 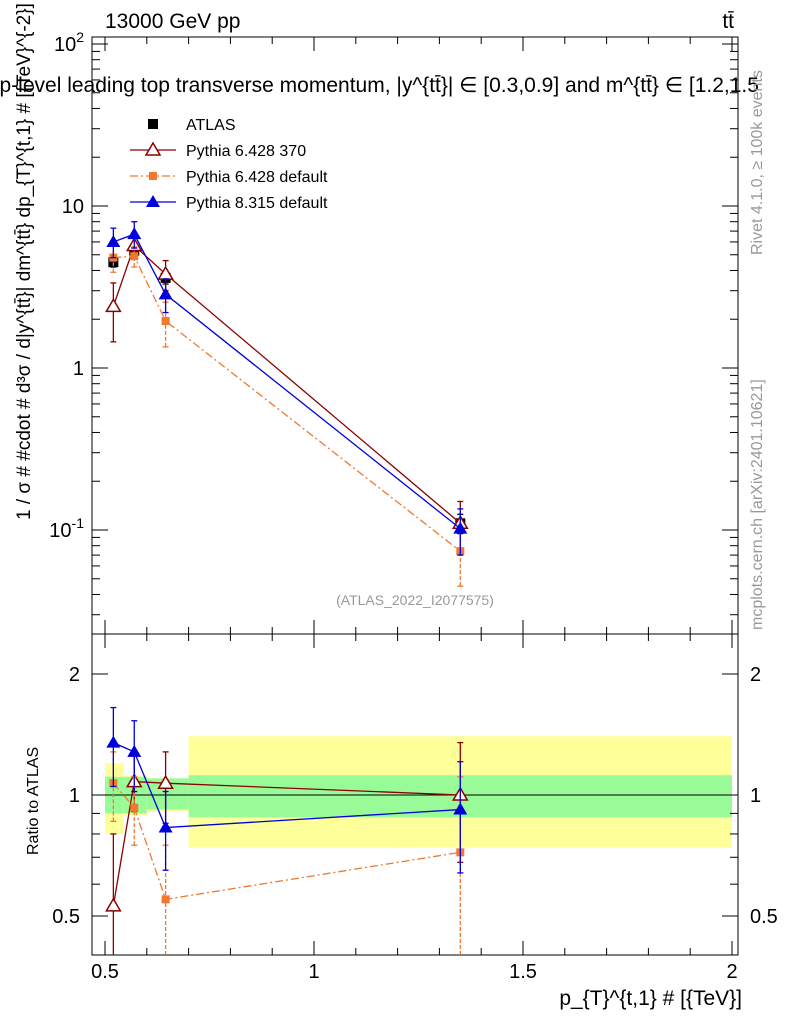 I want to click on y-tick-label-right: 2, so click(x=755, y=675).